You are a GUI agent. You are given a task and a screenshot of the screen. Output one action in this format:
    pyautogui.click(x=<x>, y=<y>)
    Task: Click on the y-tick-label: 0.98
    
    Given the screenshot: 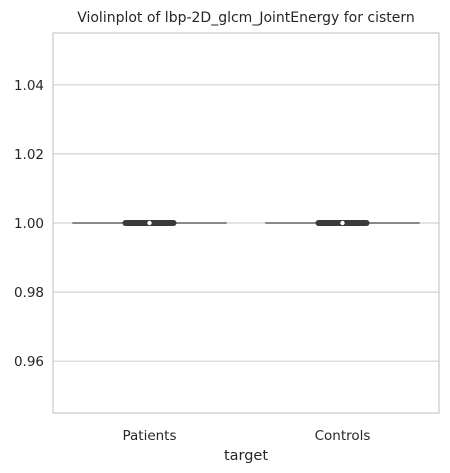 What is the action you would take?
    pyautogui.click(x=29, y=293)
    